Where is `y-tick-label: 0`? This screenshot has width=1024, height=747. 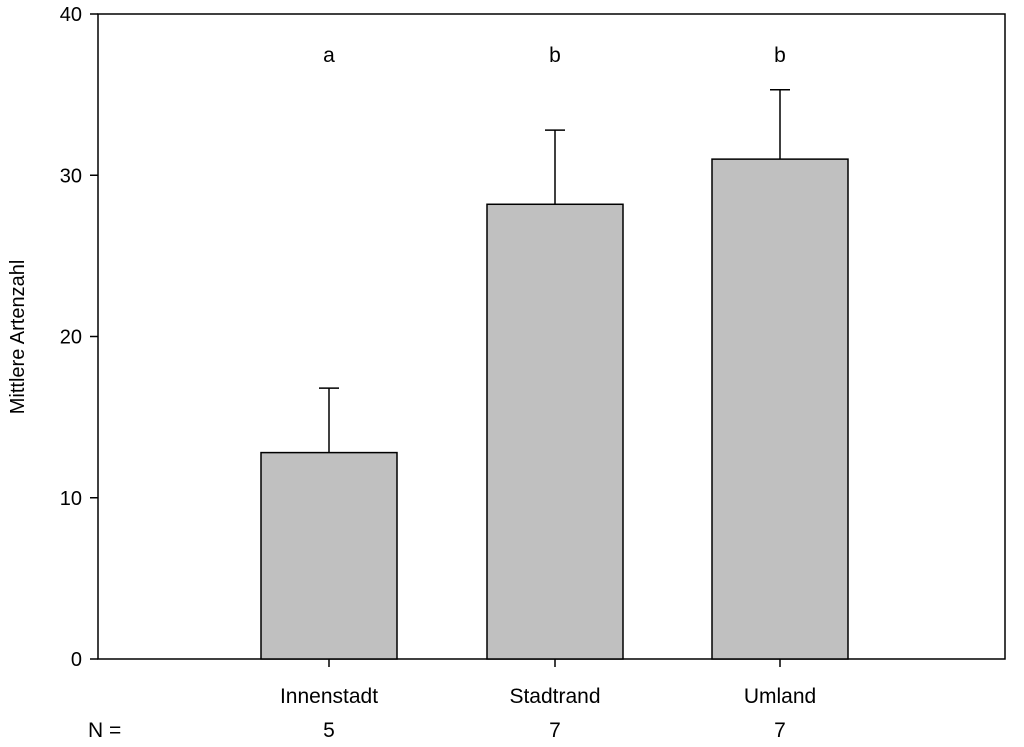
y-tick-label: 0 is located at coordinates (76, 660).